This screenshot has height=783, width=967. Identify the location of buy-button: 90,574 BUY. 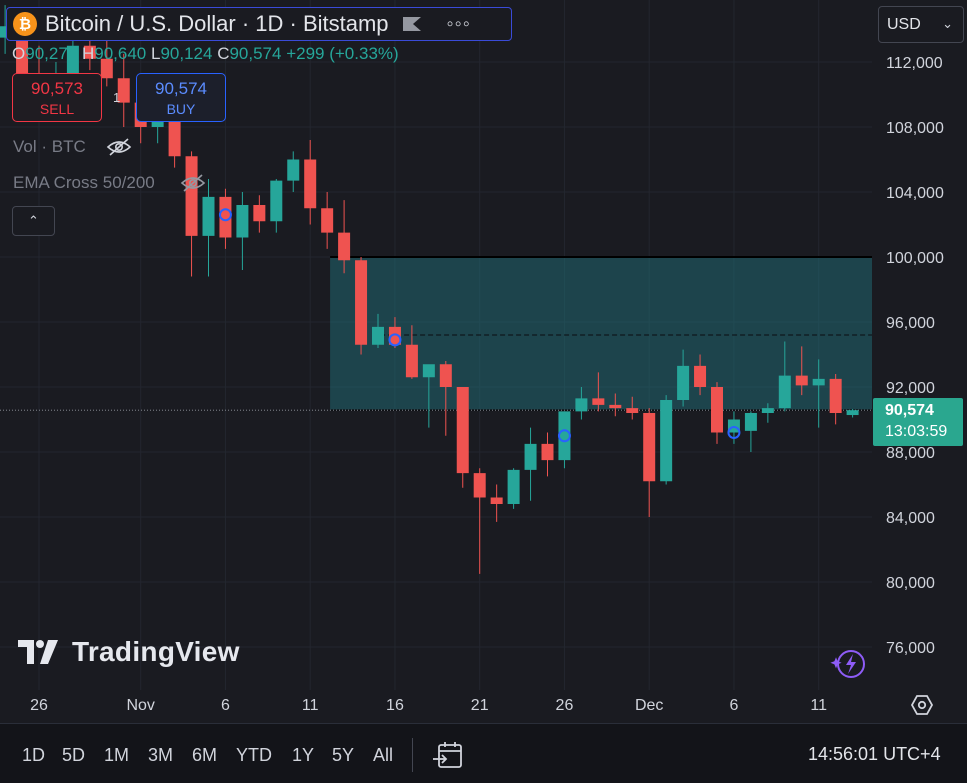
(181, 97).